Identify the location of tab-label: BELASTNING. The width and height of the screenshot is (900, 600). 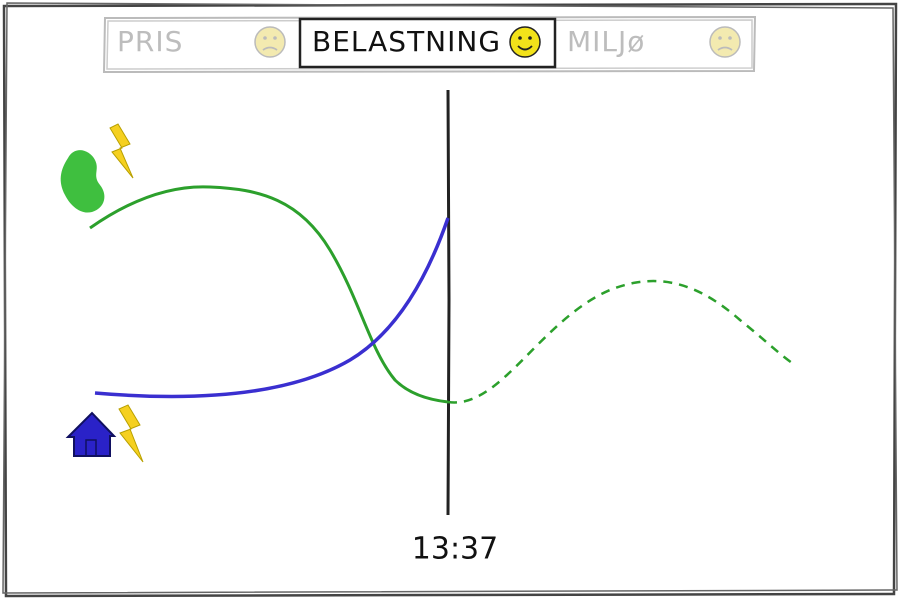
(406, 41).